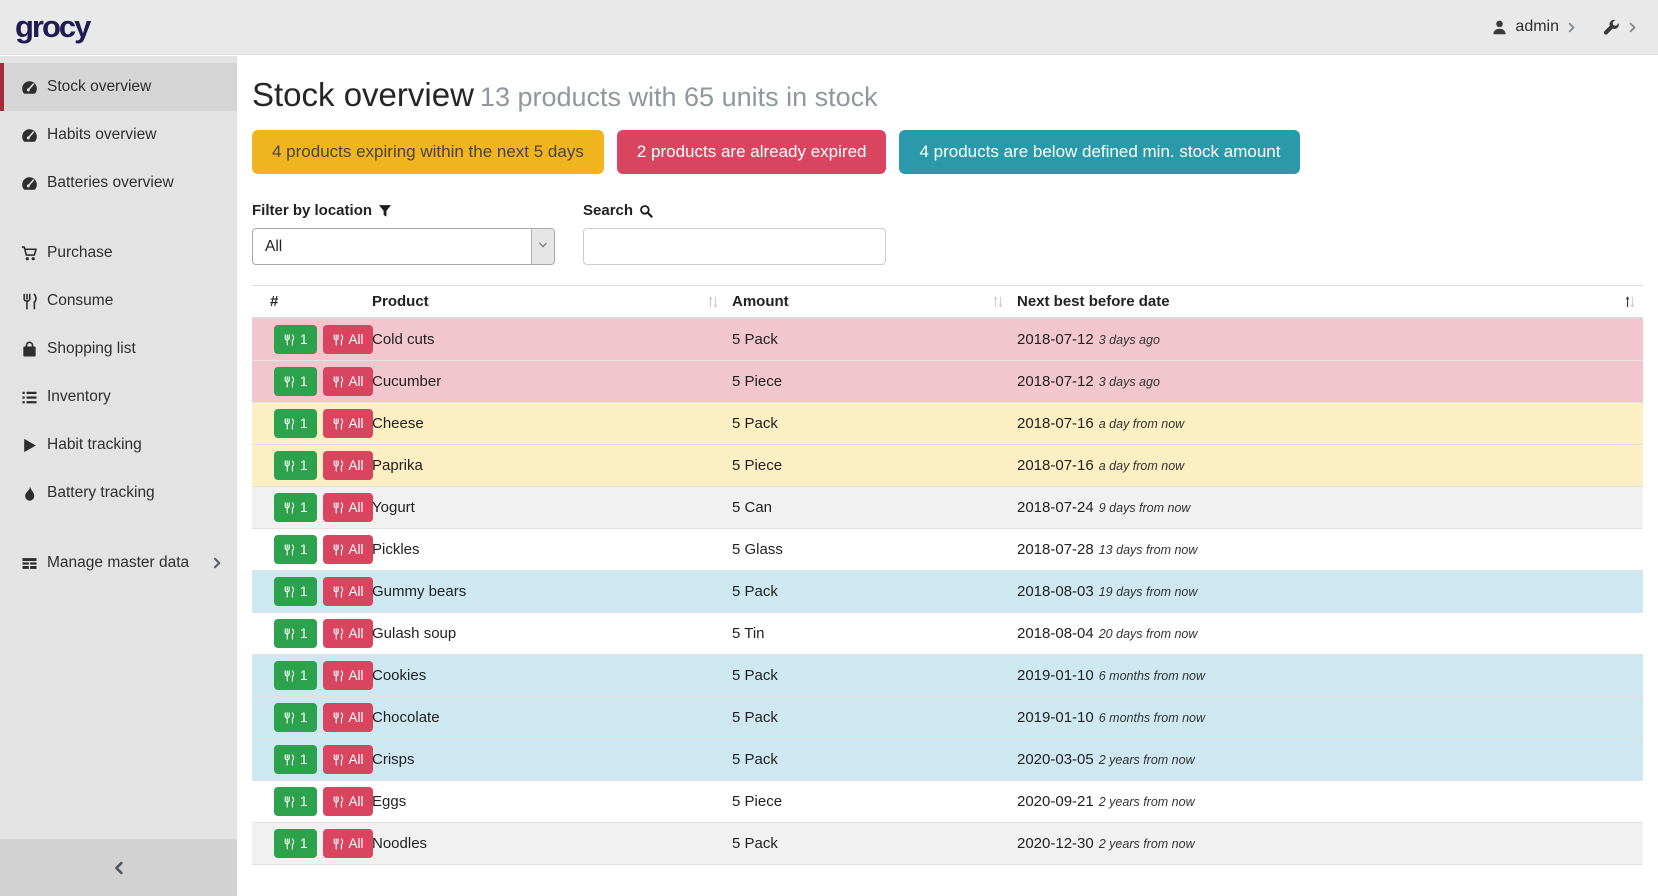  Describe the element at coordinates (29, 563) in the screenshot. I see `table-icon` at that location.